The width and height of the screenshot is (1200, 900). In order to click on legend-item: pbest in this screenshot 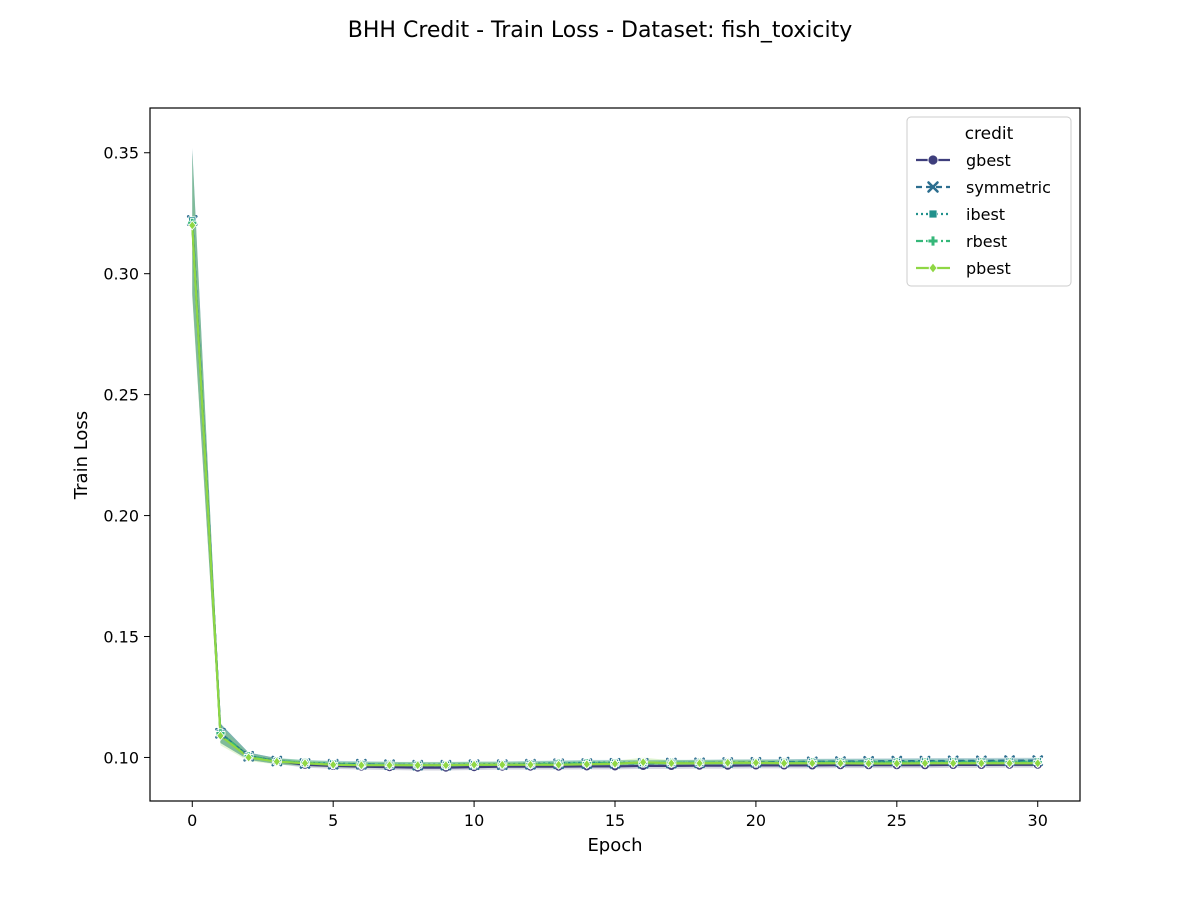, I will do `click(963, 268)`.